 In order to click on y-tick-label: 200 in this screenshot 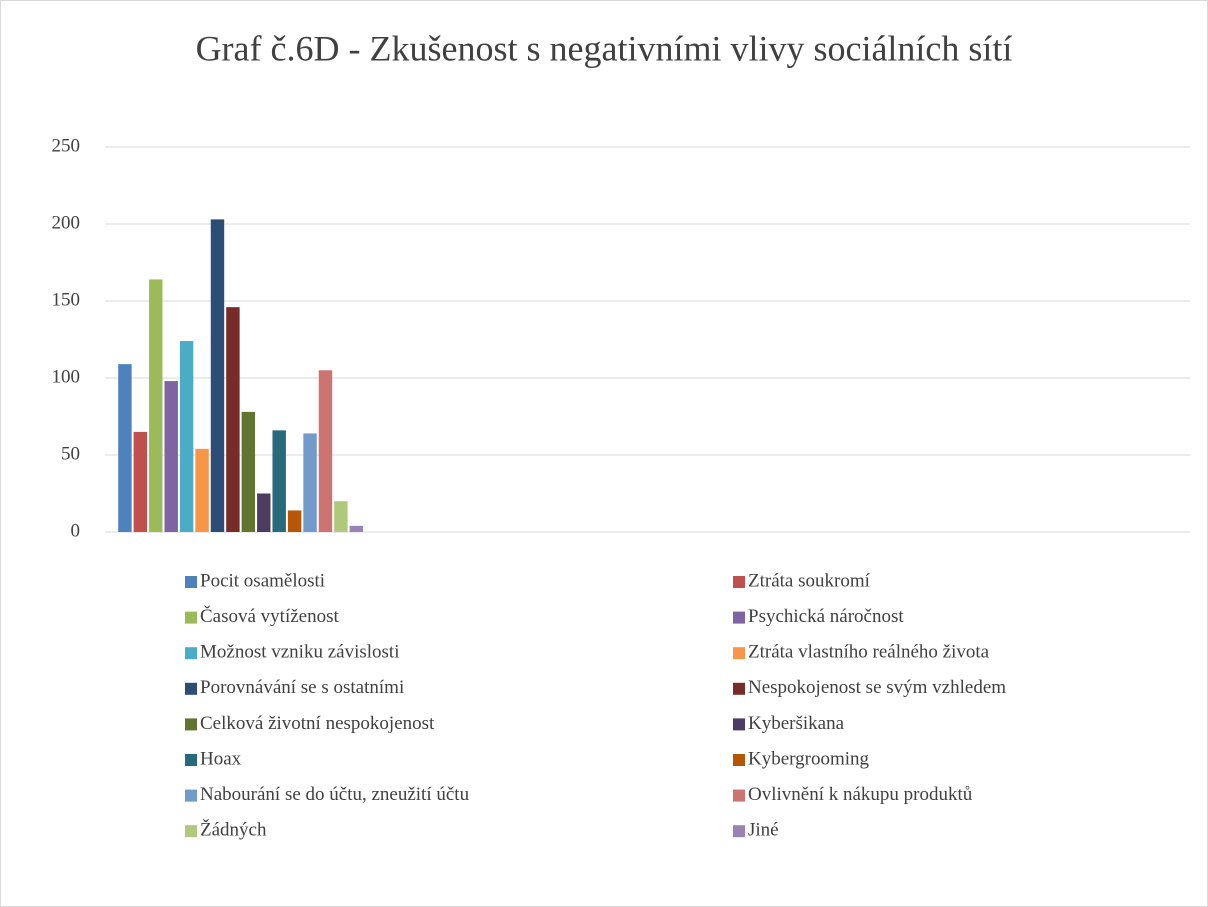, I will do `click(66, 222)`.